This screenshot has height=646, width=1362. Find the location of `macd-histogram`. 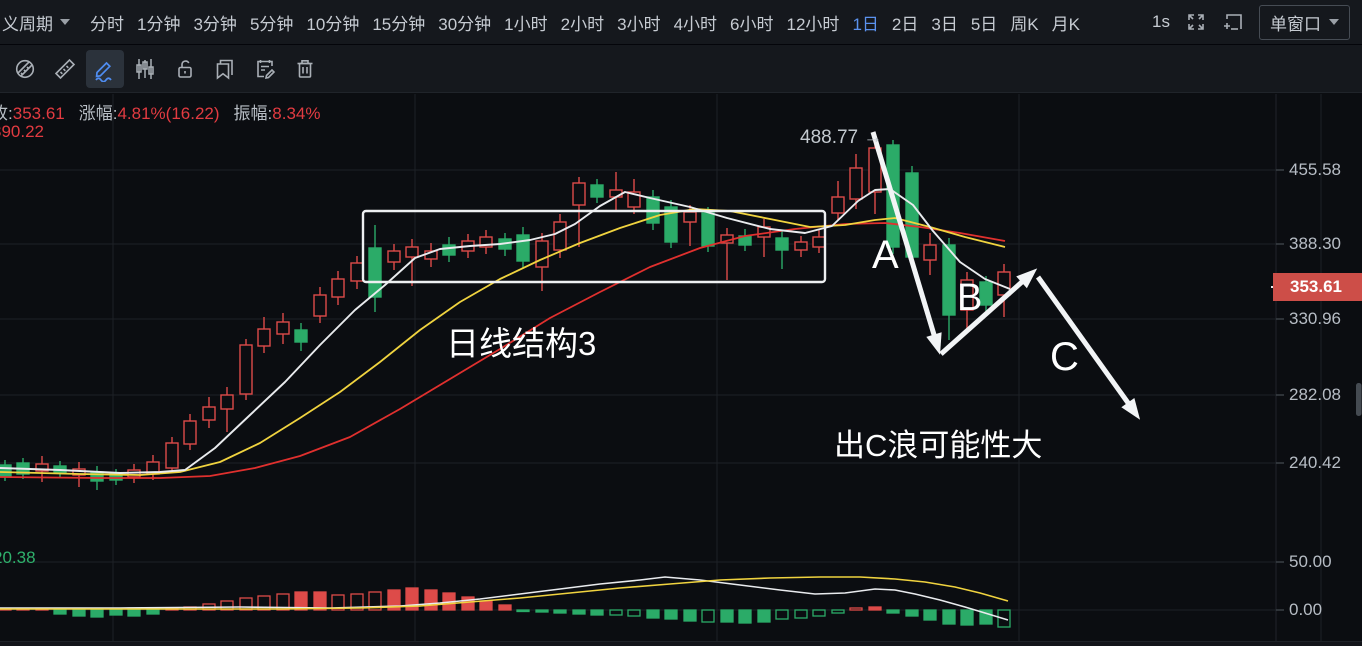

macd-histogram is located at coordinates (505, 607).